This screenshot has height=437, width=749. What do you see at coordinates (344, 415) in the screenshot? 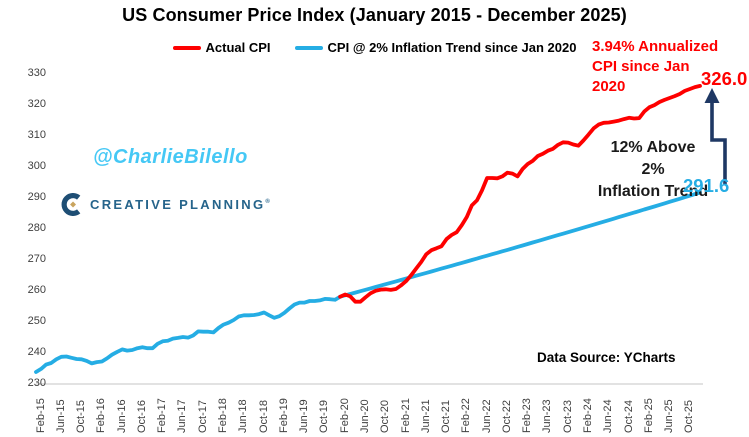
I see `x-axis-label: Feb-20` at bounding box center [344, 415].